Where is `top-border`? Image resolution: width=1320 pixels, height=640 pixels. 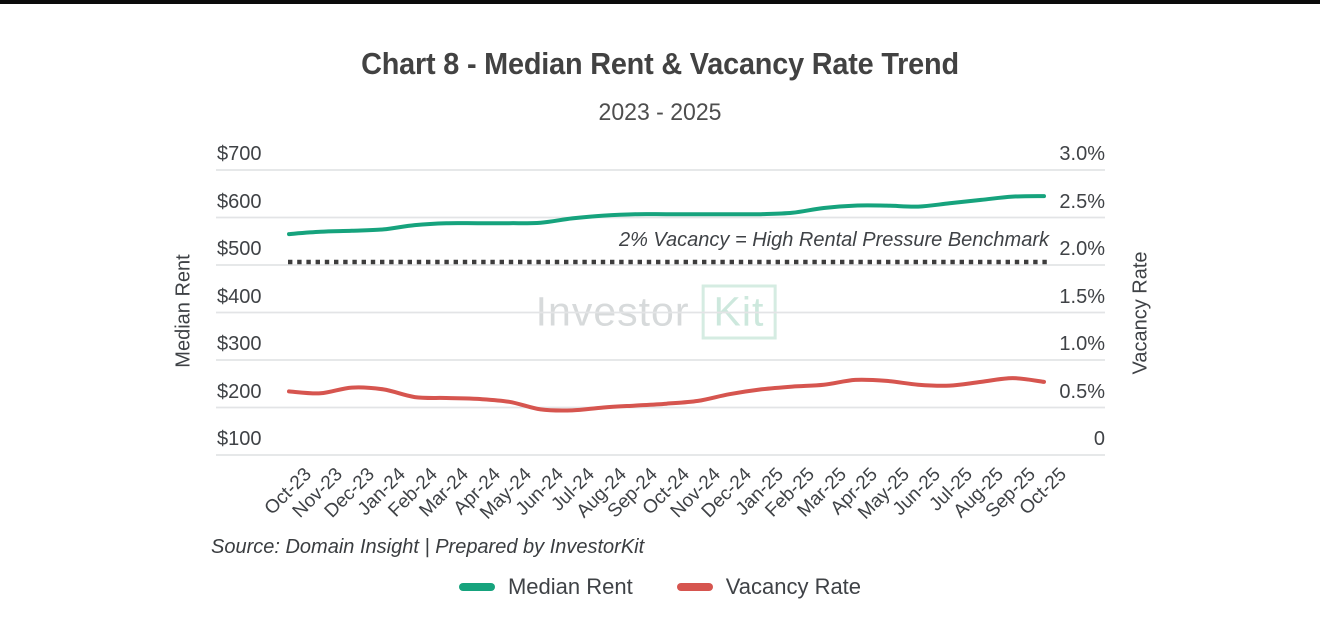
top-border is located at coordinates (660, 2).